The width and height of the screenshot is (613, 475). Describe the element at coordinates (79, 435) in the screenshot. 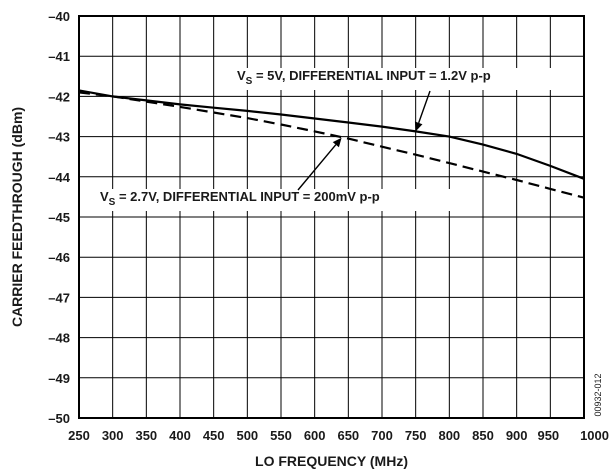

I see `x-tick-label: 250` at that location.